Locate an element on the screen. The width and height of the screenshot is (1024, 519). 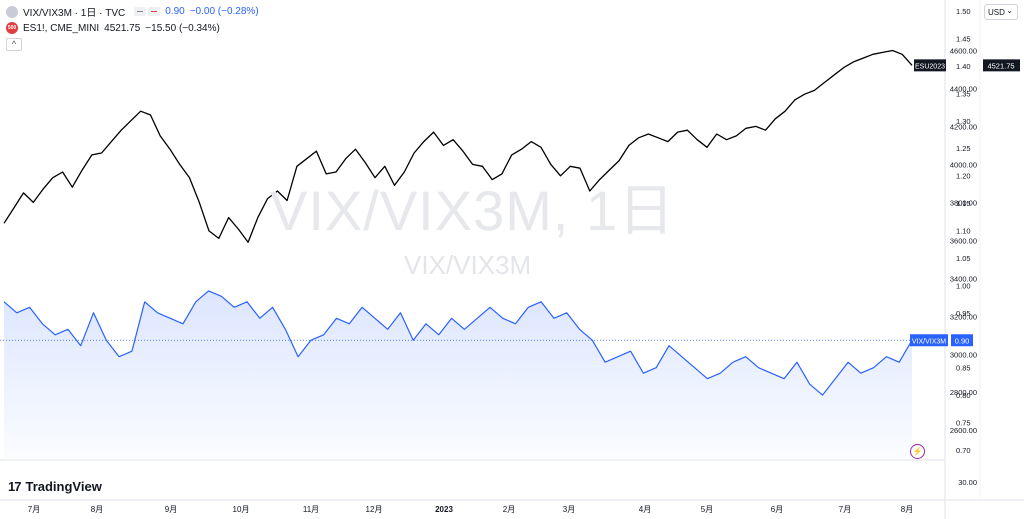
symbol-logo-icon is located at coordinates (12, 11).